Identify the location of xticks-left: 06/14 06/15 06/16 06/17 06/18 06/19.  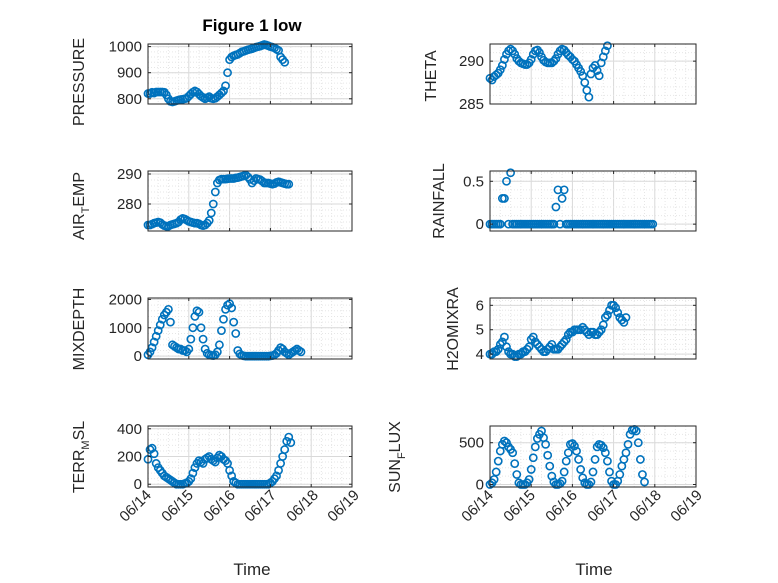
(239, 506).